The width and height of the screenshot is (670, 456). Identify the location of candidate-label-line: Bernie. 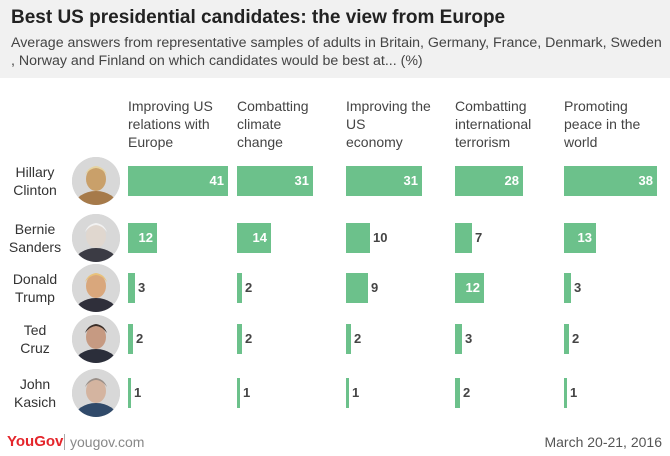
(35, 229).